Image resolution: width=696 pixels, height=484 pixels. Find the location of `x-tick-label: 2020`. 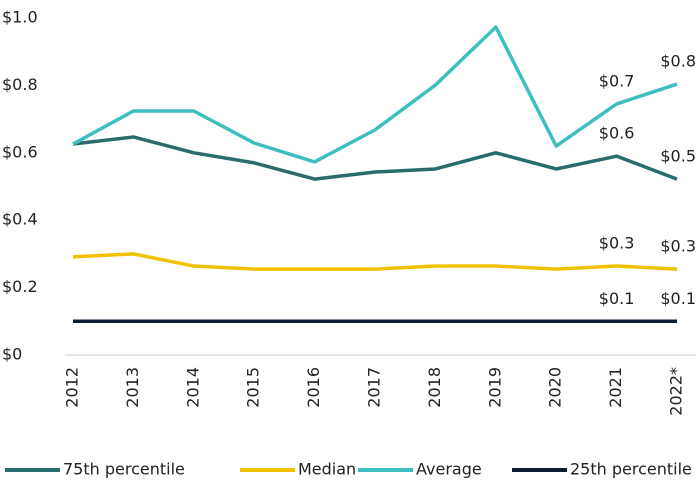

x-tick-label: 2020 is located at coordinates (555, 387).